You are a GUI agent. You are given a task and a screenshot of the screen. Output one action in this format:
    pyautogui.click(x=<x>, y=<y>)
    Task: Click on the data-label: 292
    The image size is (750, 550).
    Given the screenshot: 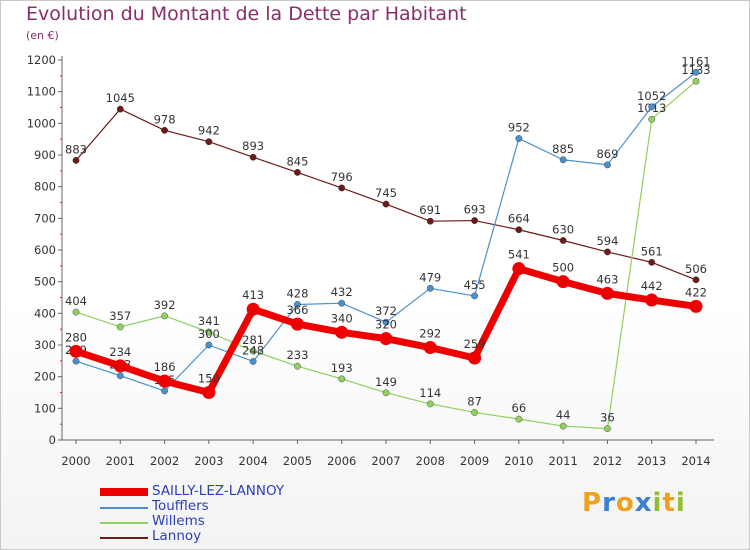 What is the action you would take?
    pyautogui.click(x=430, y=334)
    